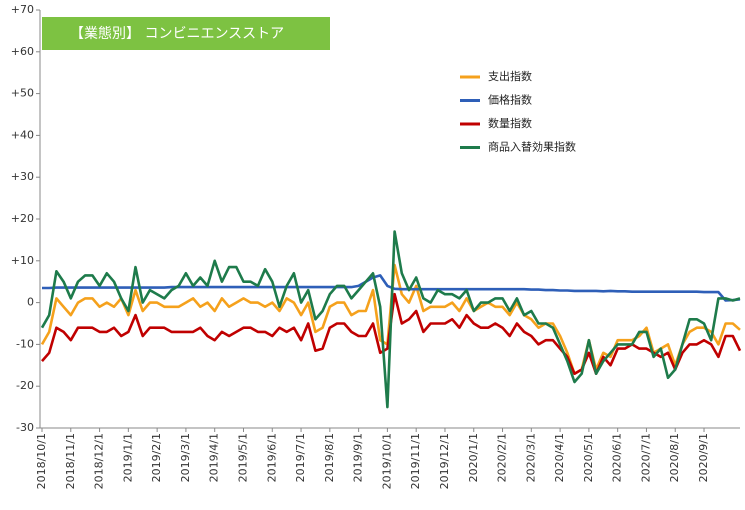 The width and height of the screenshot is (745, 510). What do you see at coordinates (22, 260) in the screenshot?
I see `y-tick-label: +10` at bounding box center [22, 260].